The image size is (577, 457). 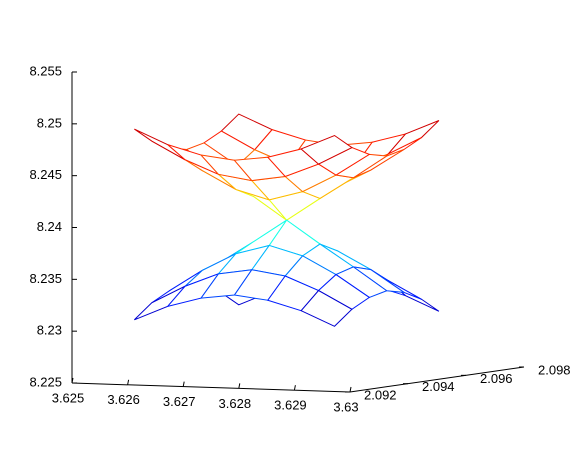 I want to click on x-tick-label: 3.625, so click(x=68, y=397).